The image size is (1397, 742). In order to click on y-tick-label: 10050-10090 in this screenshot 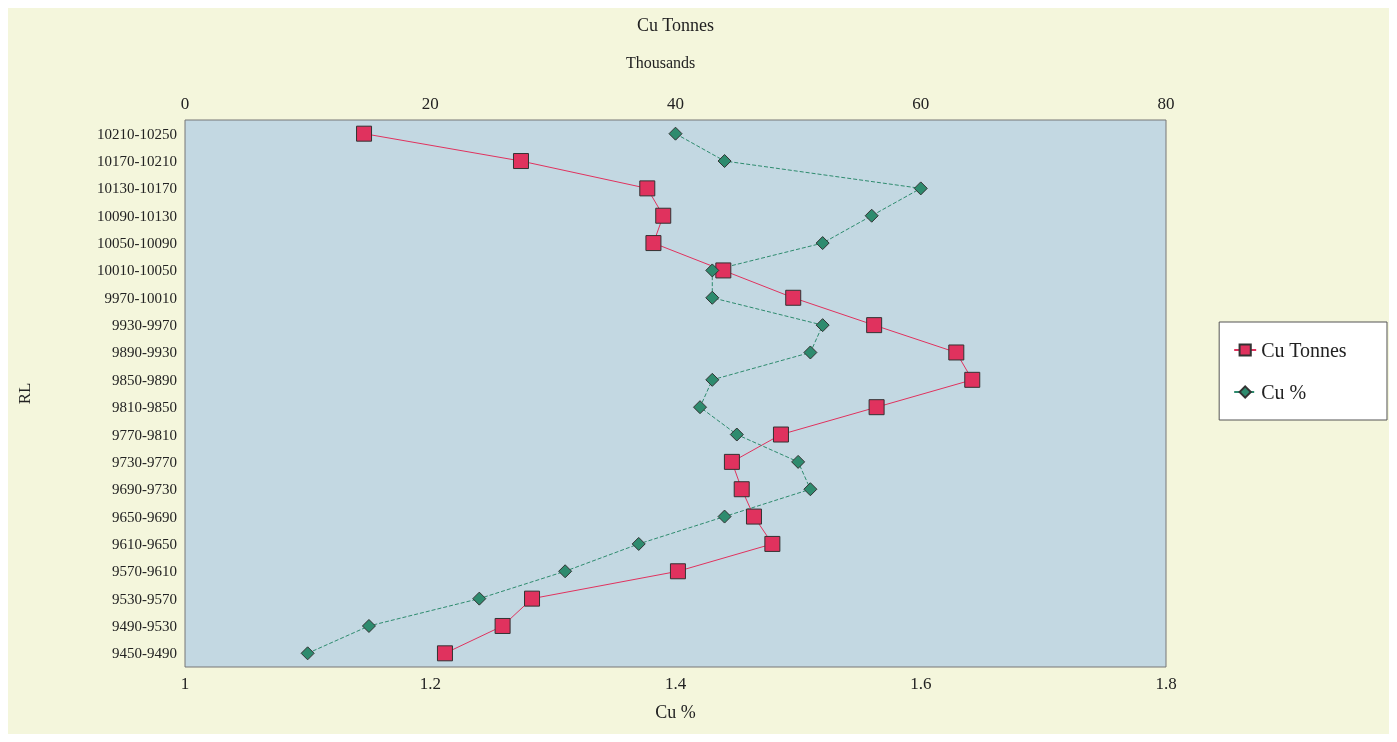, I will do `click(137, 243)`.